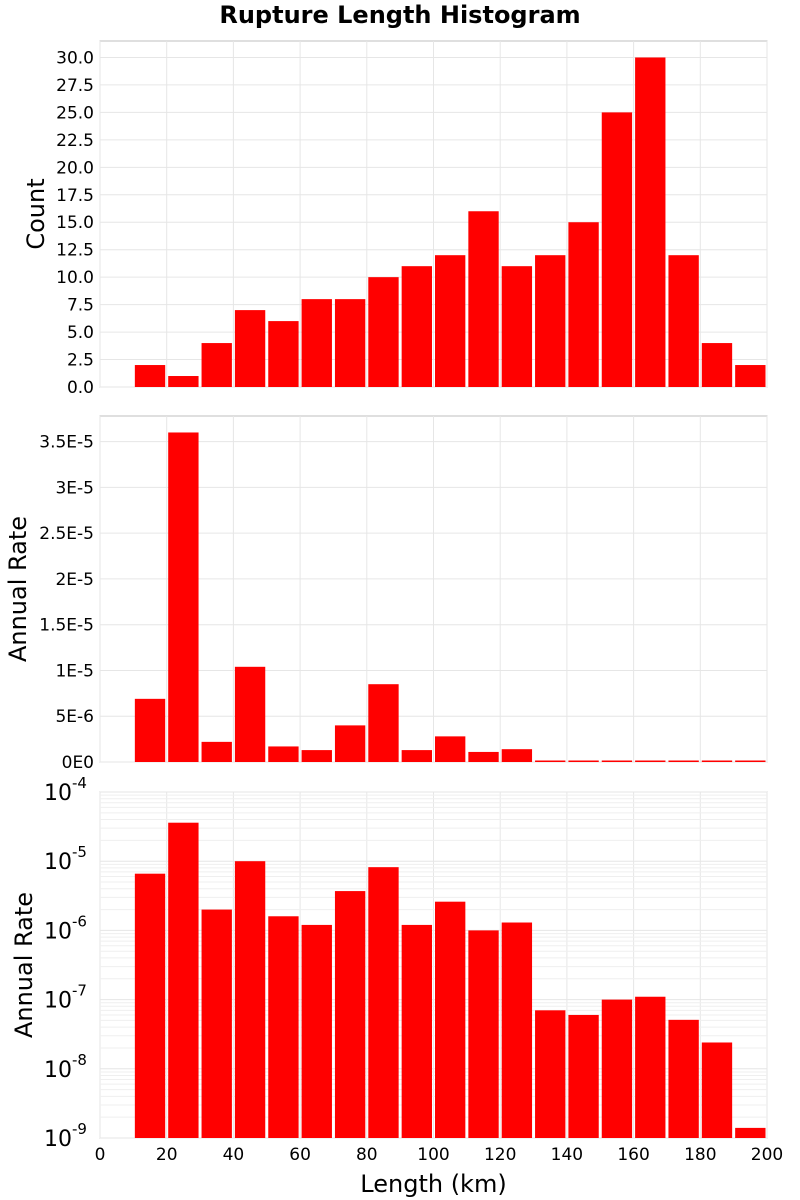  Describe the element at coordinates (567, 1155) in the screenshot. I see `x-tick-label: 140` at that location.